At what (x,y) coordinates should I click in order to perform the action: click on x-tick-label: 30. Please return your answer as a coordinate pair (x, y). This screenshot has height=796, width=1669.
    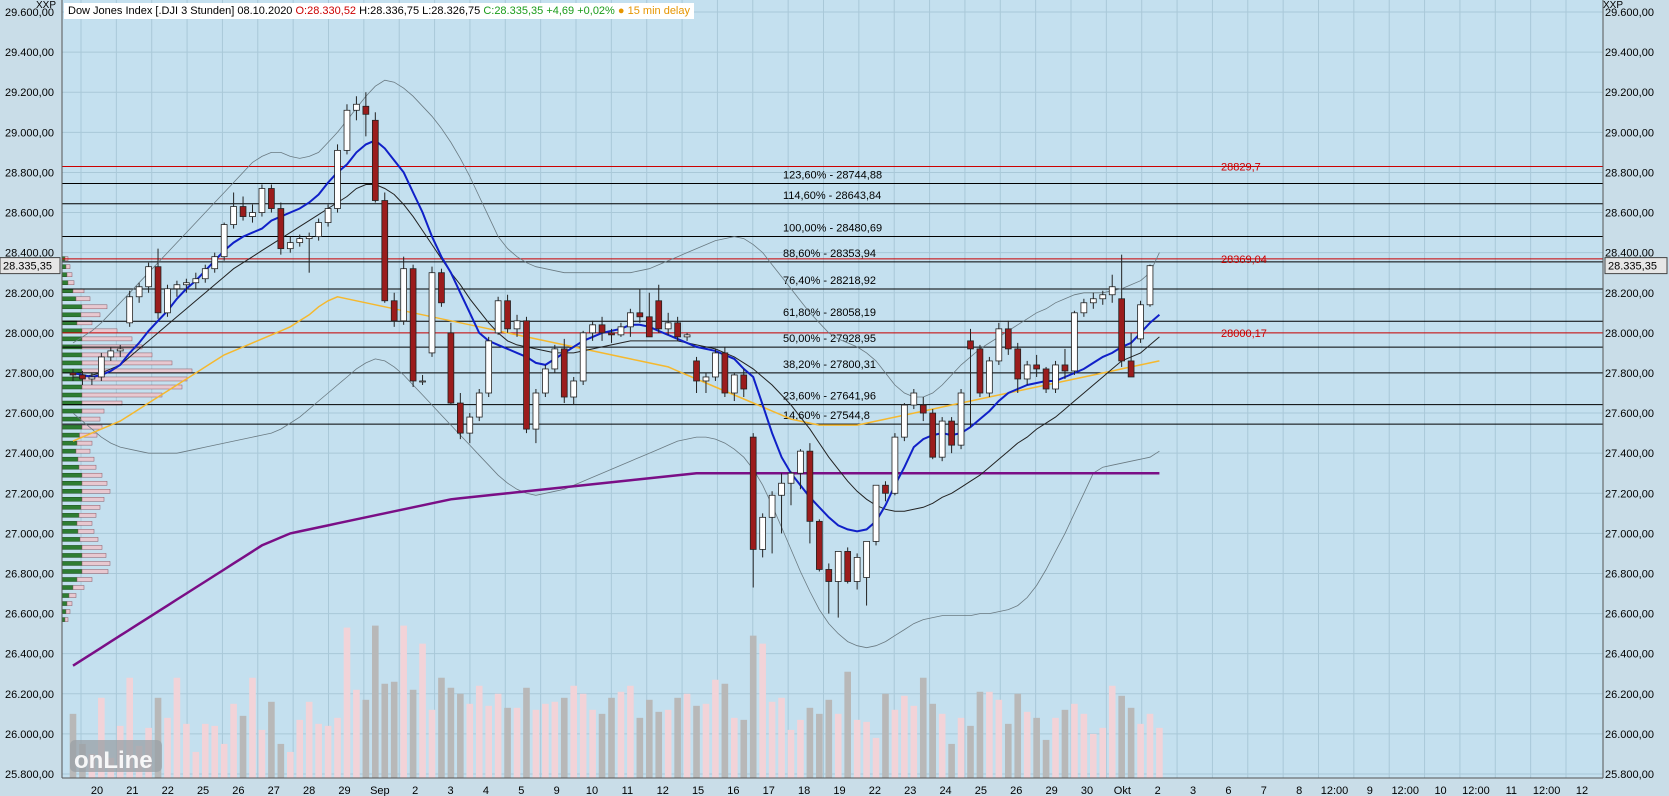
    Looking at the image, I should click on (1087, 790).